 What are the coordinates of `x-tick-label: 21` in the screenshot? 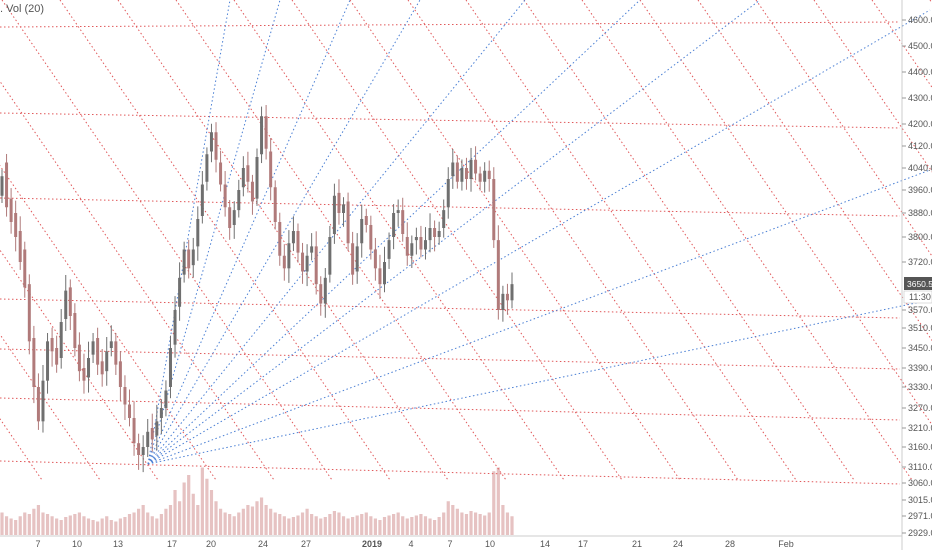 It's located at (637, 544).